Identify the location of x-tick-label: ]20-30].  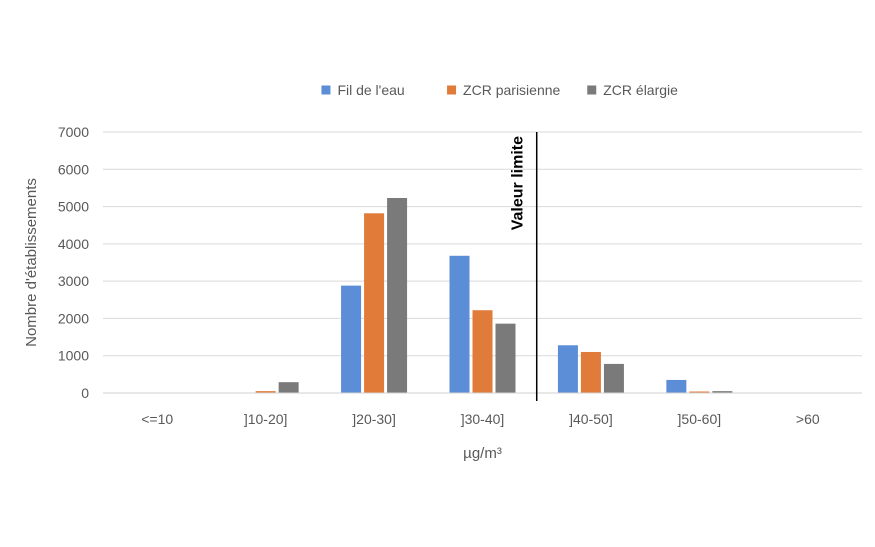
(374, 419).